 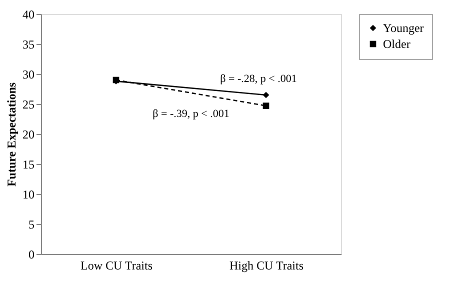 What do you see at coordinates (28, 75) in the screenshot?
I see `y-tick-label: 30` at bounding box center [28, 75].